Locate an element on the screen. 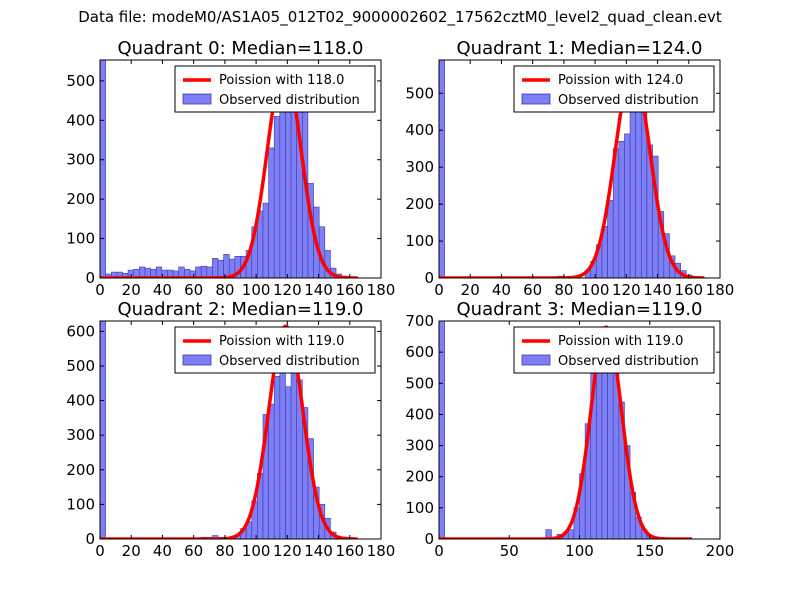 This screenshot has width=800, height=600. chart-title: Quadrant 0: Median=118.0 is located at coordinates (241, 48).